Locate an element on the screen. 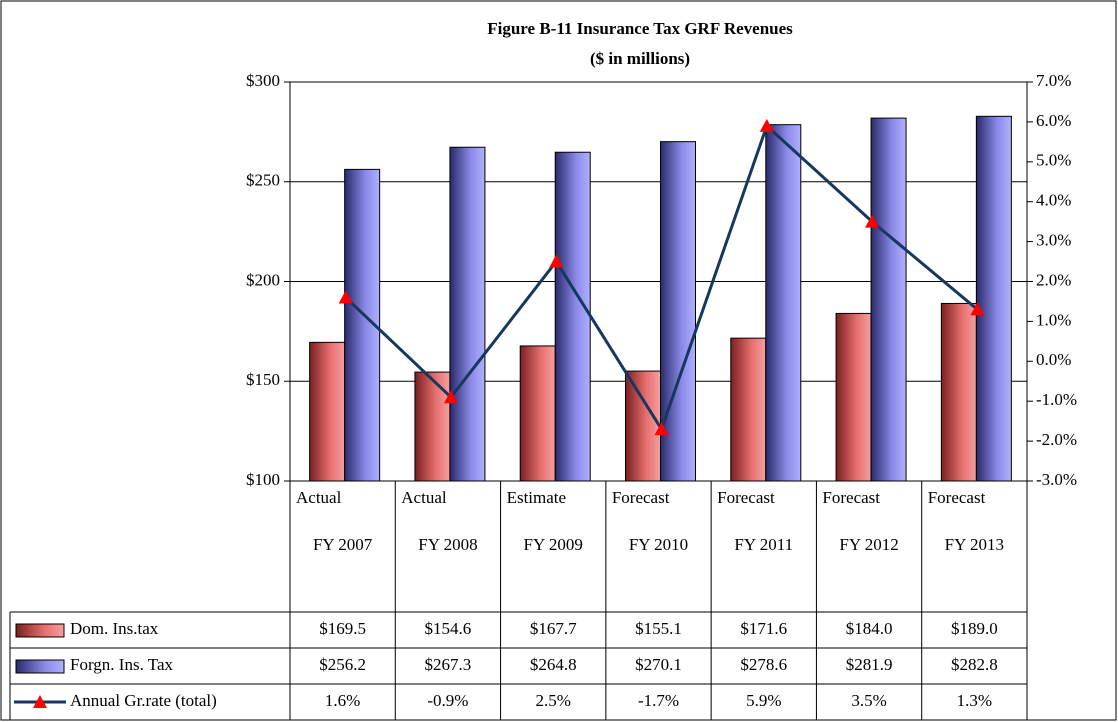 The height and width of the screenshot is (722, 1118). table-value: 3.5% is located at coordinates (868, 700).